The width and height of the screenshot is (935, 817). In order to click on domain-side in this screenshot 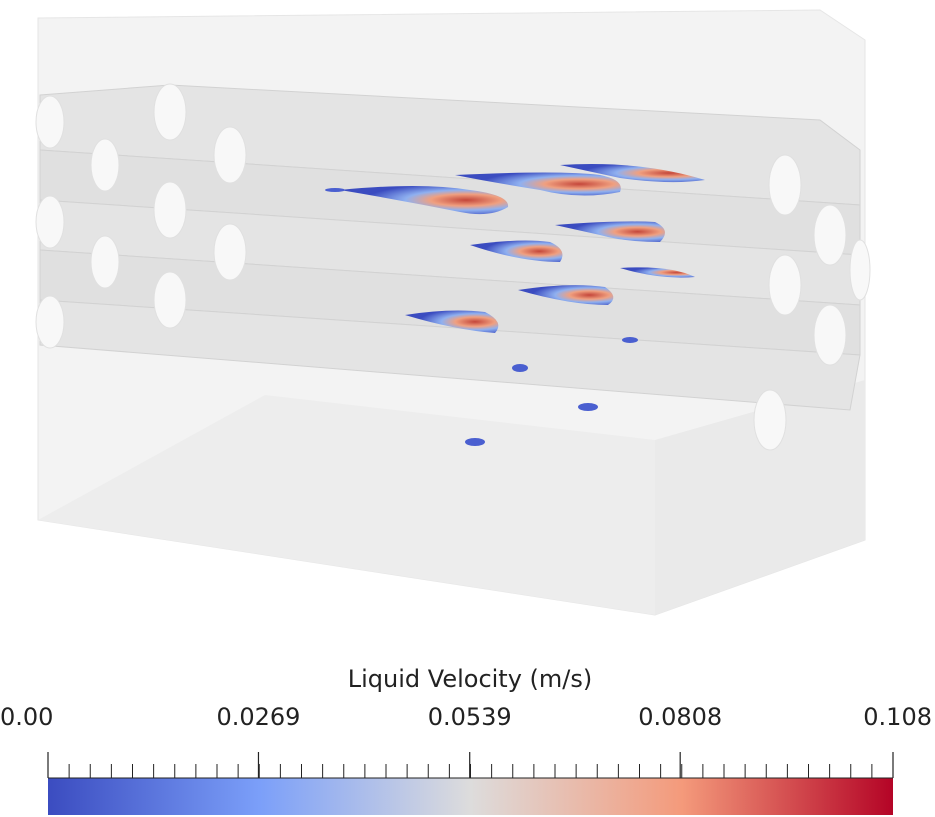, I will do `click(760, 497)`.